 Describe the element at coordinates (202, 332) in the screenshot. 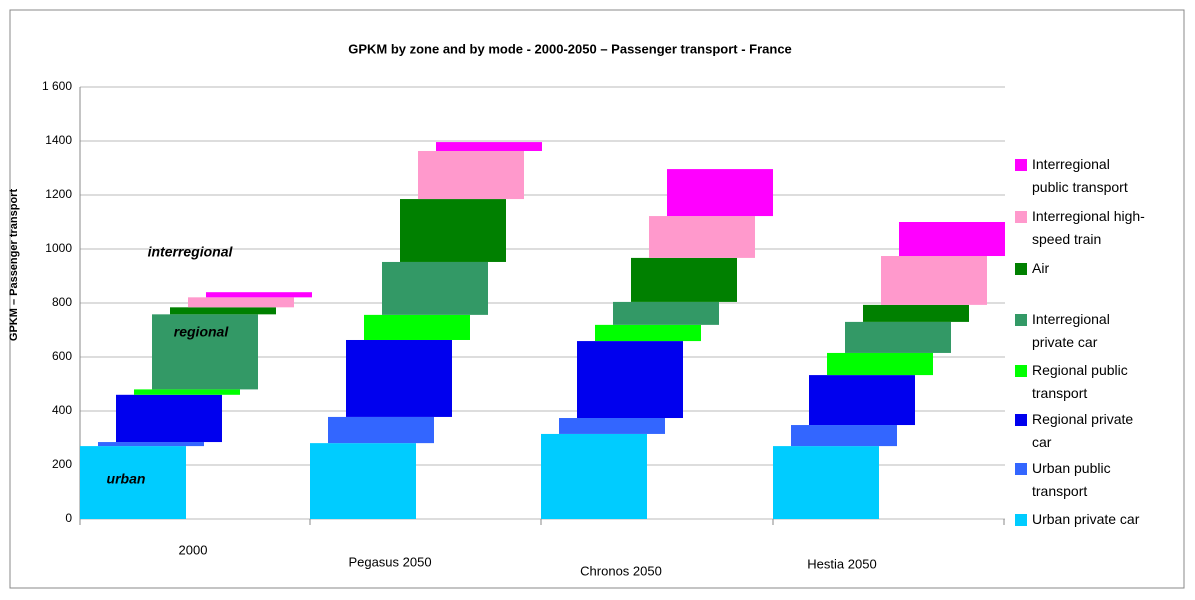

I see `annotation: regional` at that location.